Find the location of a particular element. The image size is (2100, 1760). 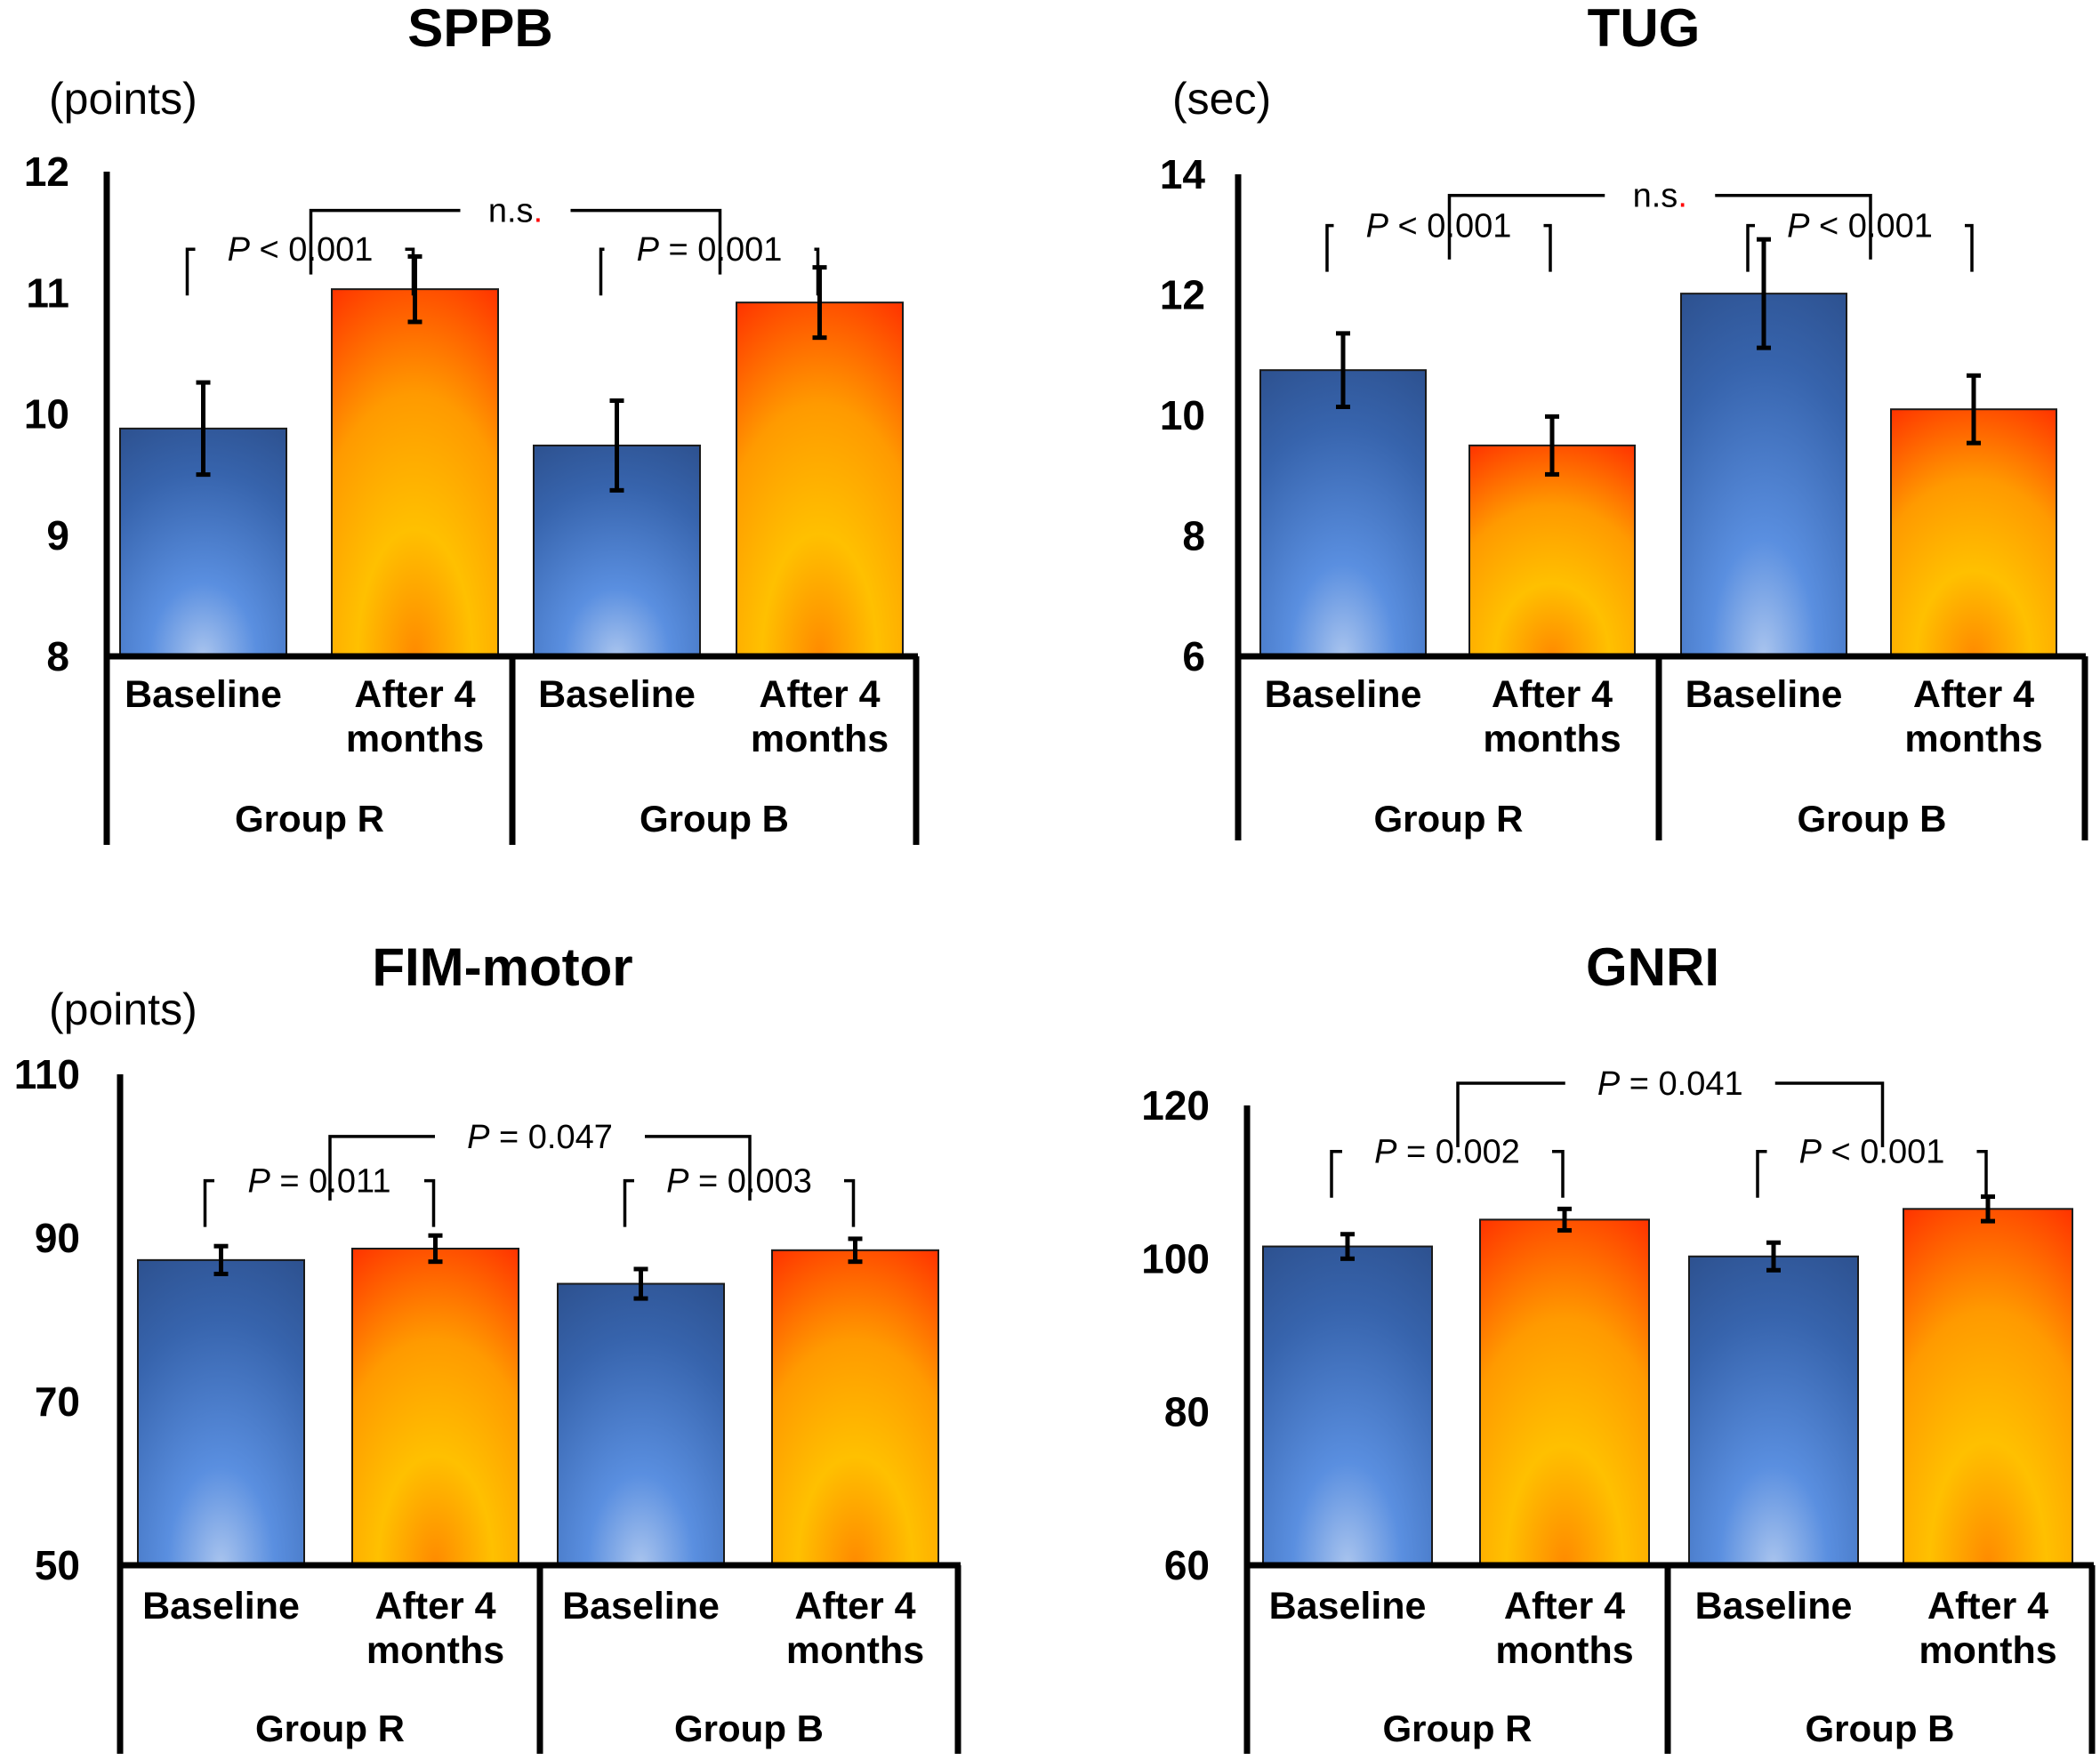

significance-bracket: P = 0.011 is located at coordinates (319, 1195).